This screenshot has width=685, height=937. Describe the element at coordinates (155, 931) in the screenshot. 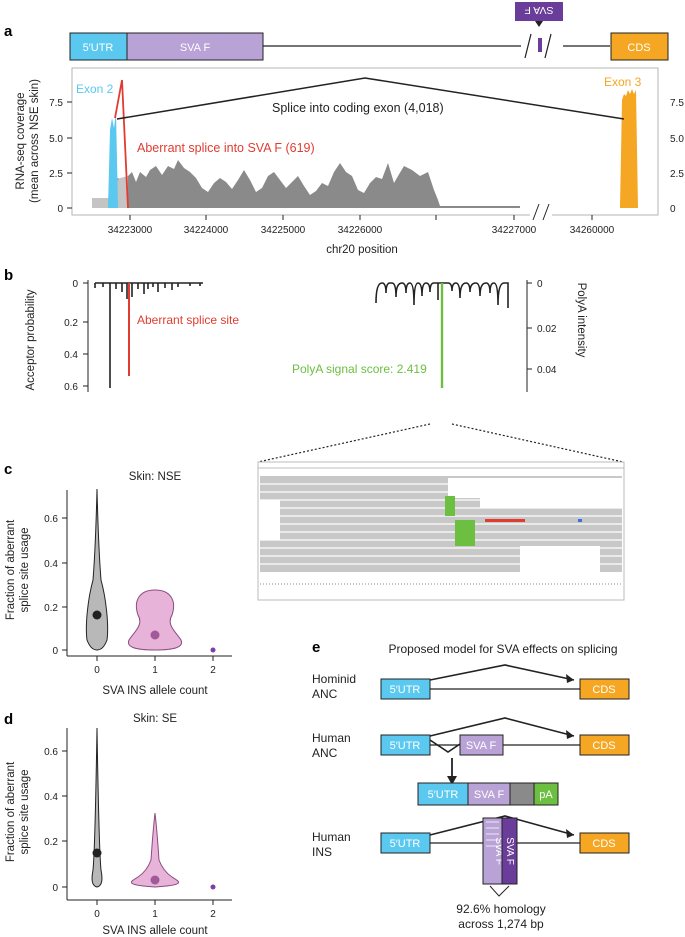

I see `d-xlabel: SVA INS allele count` at that location.